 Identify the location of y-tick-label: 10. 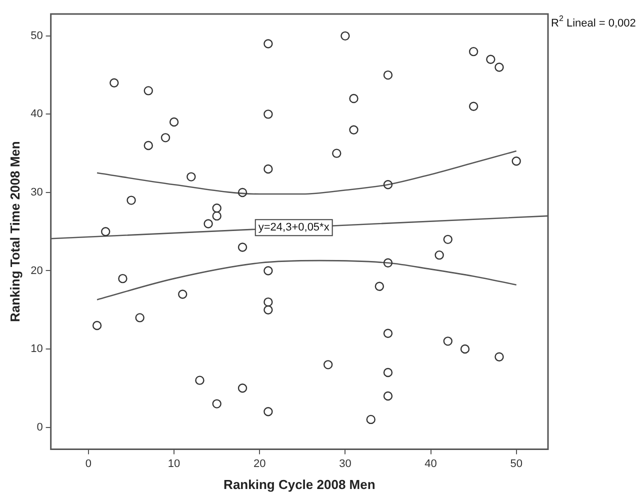
(36, 349).